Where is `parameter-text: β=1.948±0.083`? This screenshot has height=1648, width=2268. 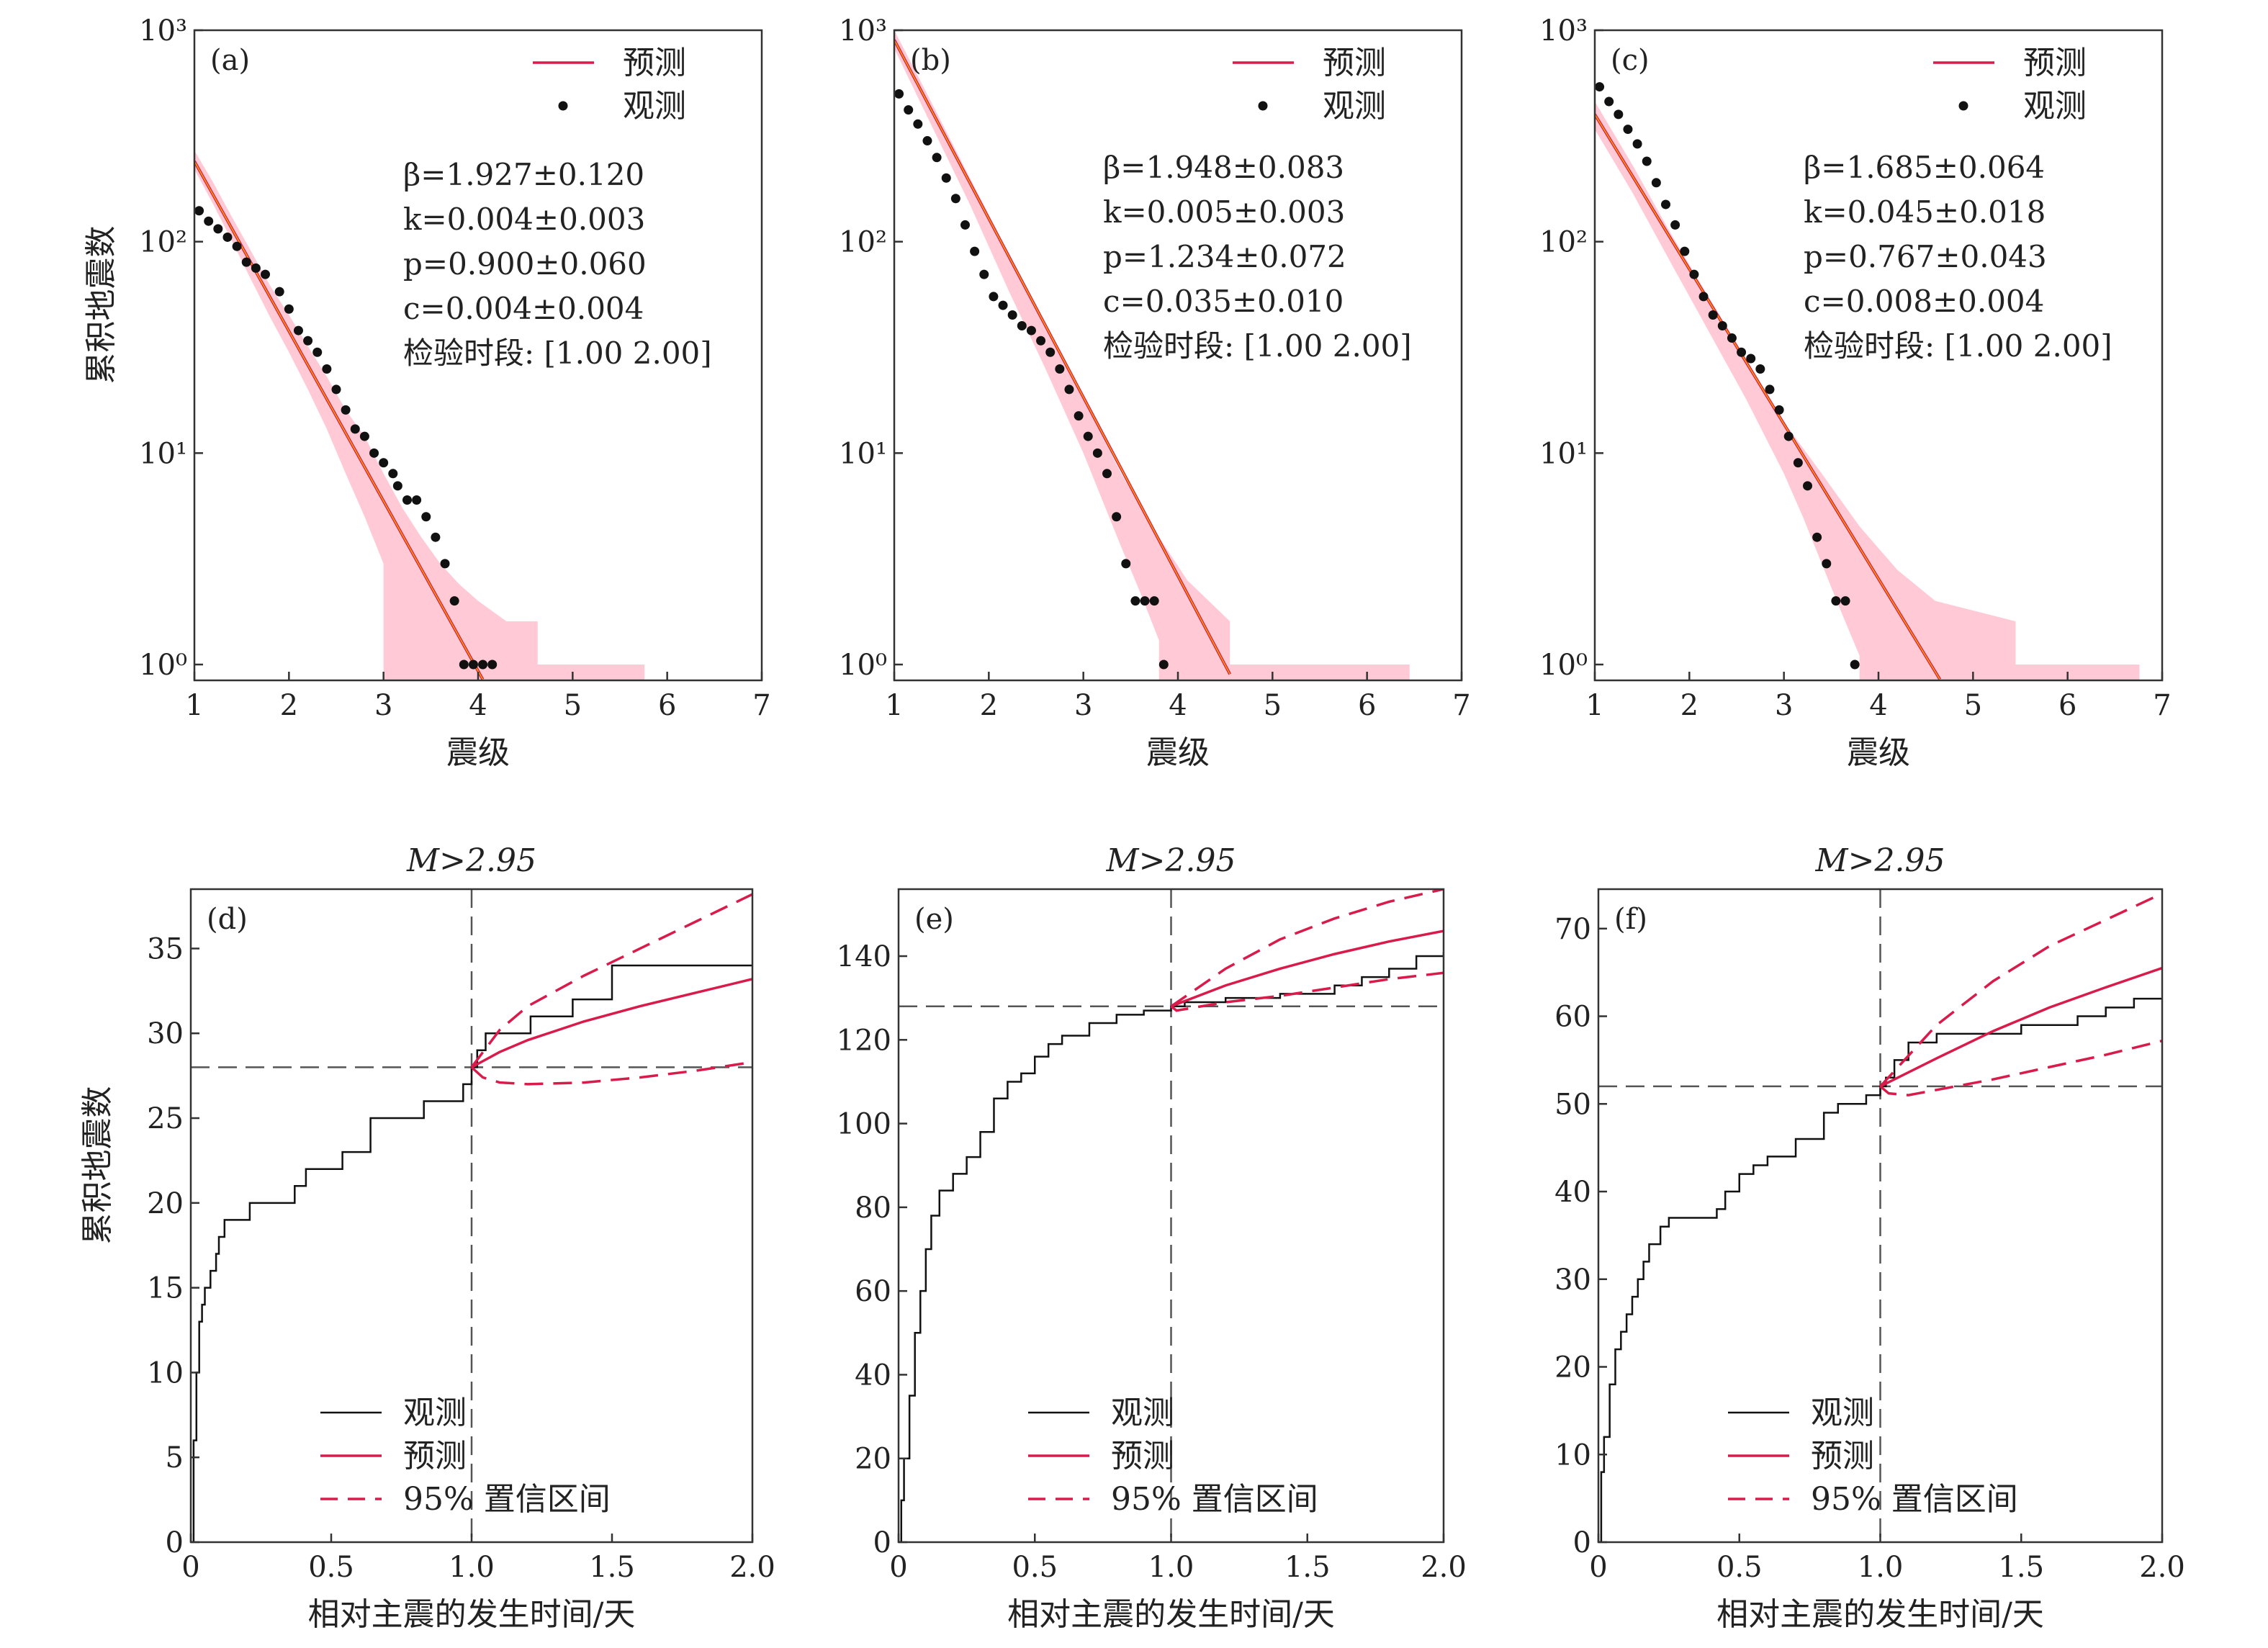 parameter-text: β=1.948±0.083 is located at coordinates (1223, 167).